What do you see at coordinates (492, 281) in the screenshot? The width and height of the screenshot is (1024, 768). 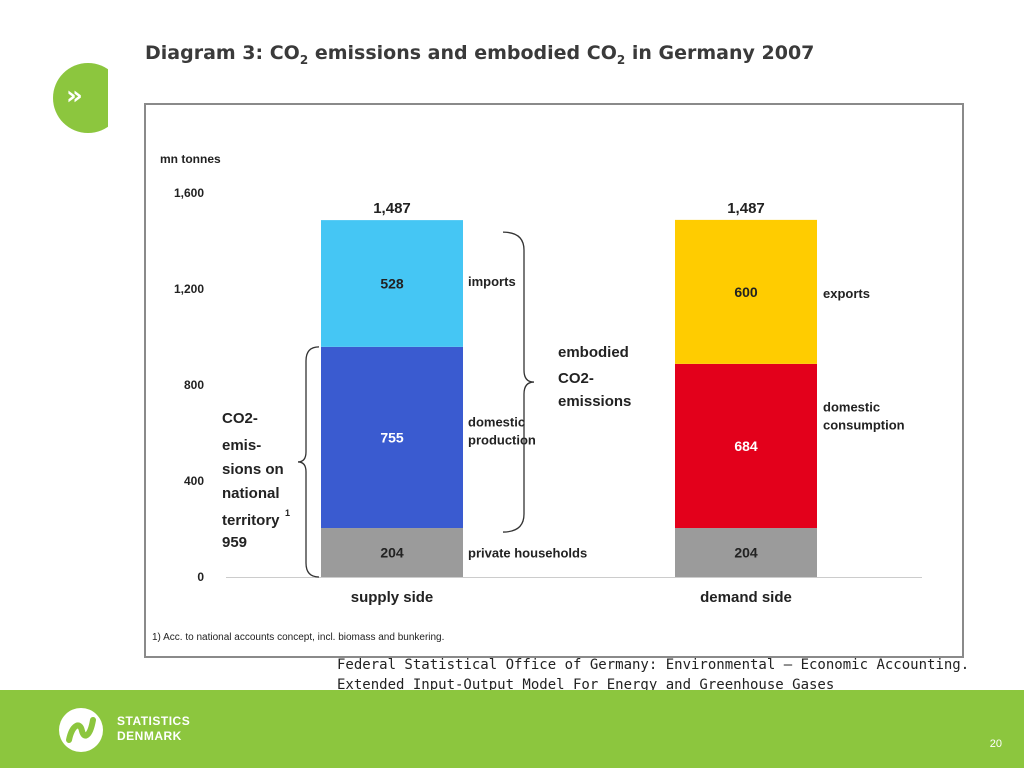 I see `segment-label: imports` at bounding box center [492, 281].